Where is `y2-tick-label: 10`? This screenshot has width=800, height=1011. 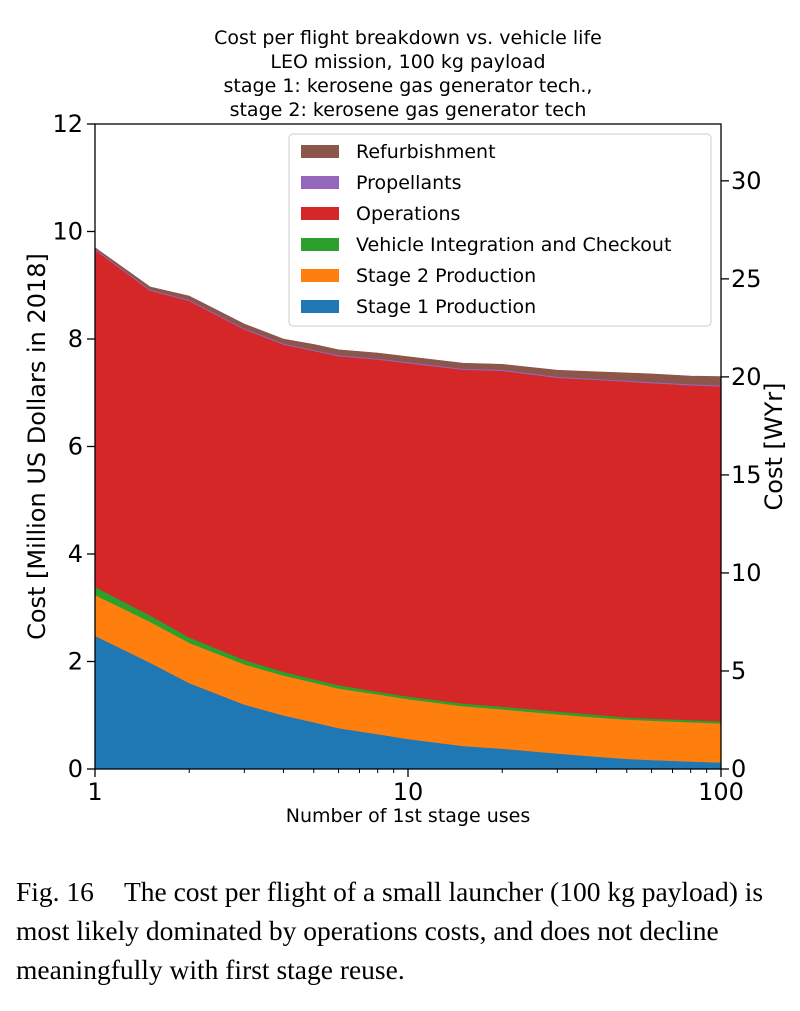
y2-tick-label: 10 is located at coordinates (746, 573).